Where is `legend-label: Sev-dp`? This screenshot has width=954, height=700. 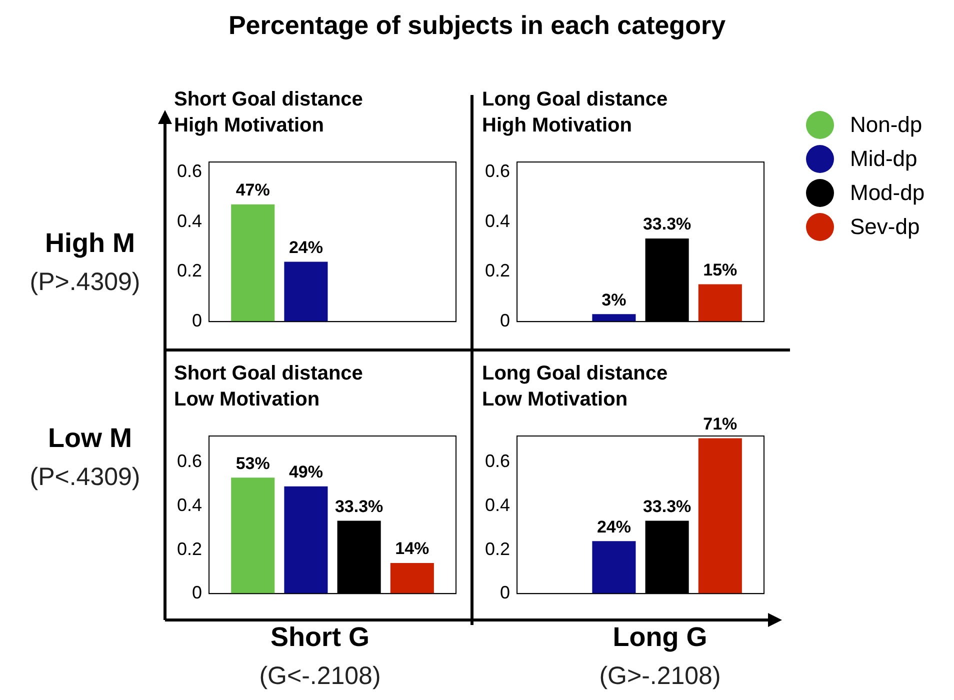 legend-label: Sev-dp is located at coordinates (885, 227).